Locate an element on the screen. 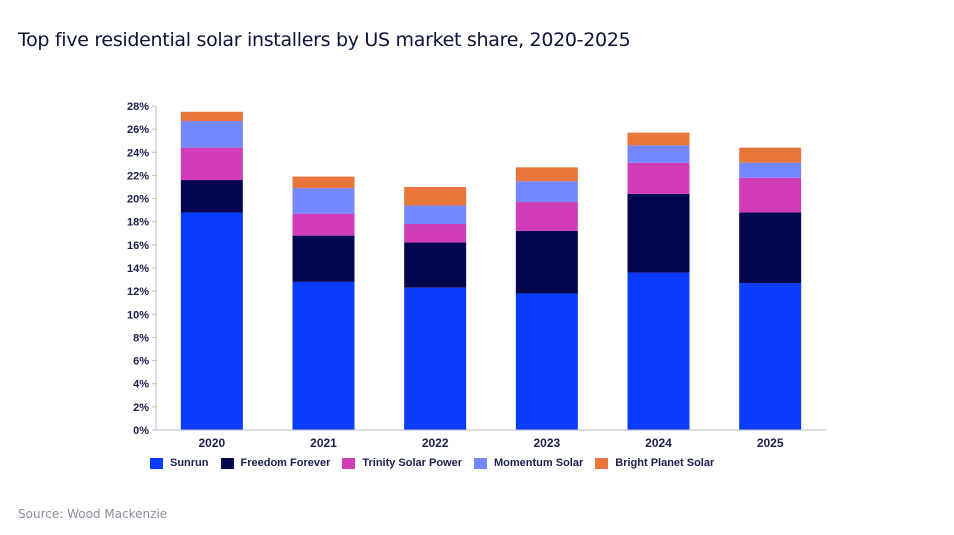  y-tick-label: 18% is located at coordinates (138, 223).